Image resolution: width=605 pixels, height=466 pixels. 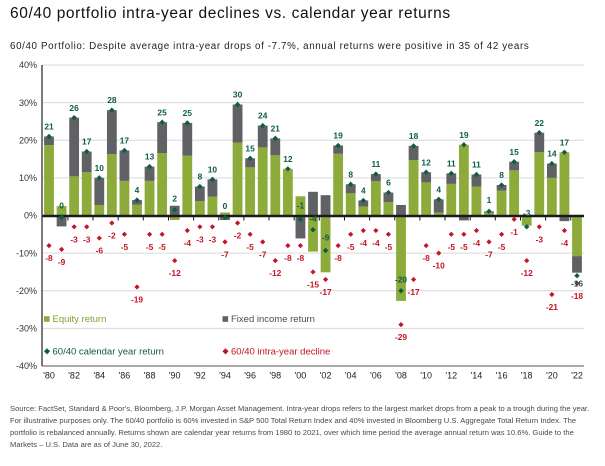 I want to click on svg-text: -20, so click(x=401, y=279).